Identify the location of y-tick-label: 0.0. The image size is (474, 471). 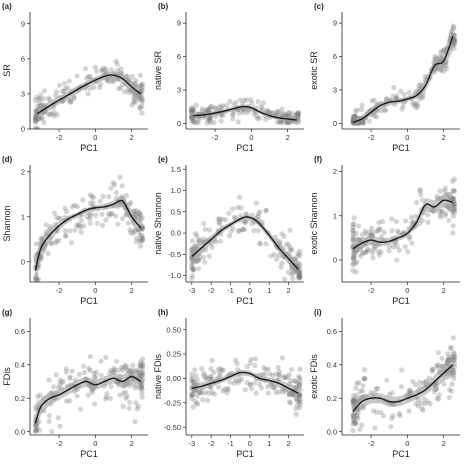
(20, 431).